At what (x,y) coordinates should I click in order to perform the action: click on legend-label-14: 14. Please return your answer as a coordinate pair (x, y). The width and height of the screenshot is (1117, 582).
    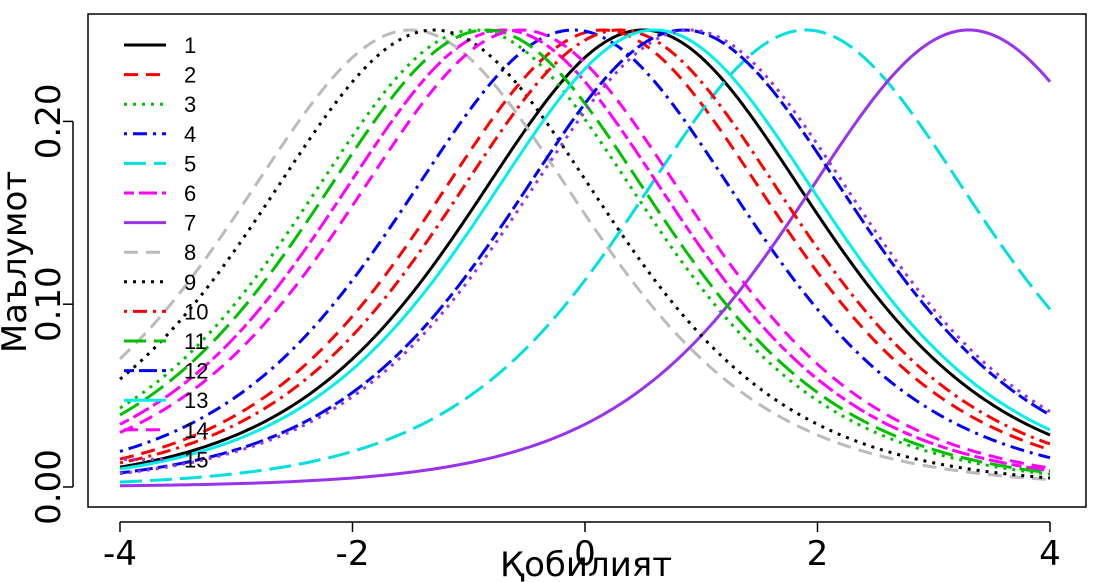
    Looking at the image, I should click on (196, 430).